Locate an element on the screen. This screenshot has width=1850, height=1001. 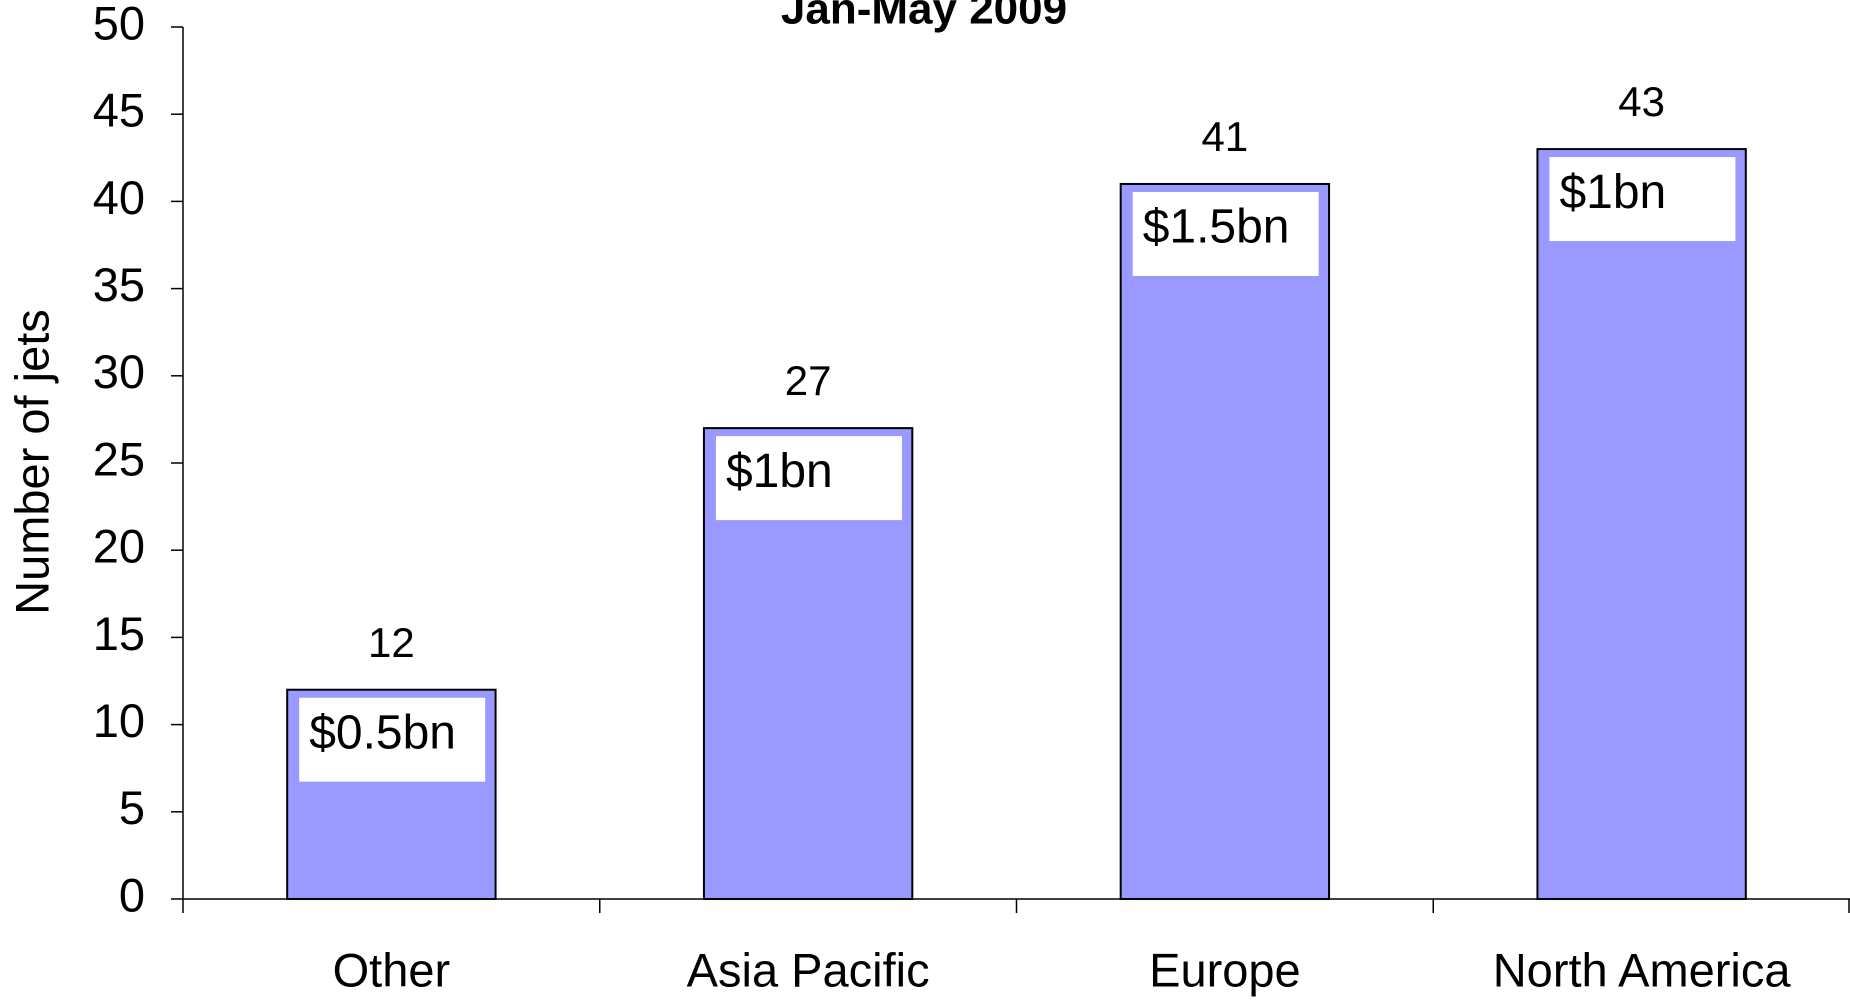
y-tick-label: 10 is located at coordinates (119, 720).